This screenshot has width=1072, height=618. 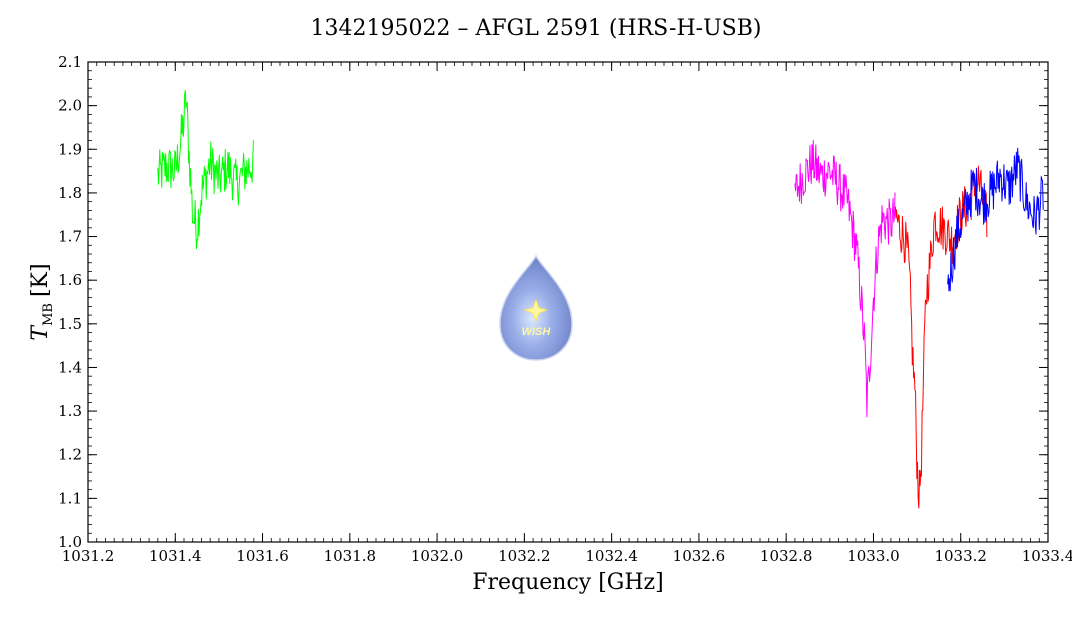 I want to click on star-icon, so click(x=536, y=310).